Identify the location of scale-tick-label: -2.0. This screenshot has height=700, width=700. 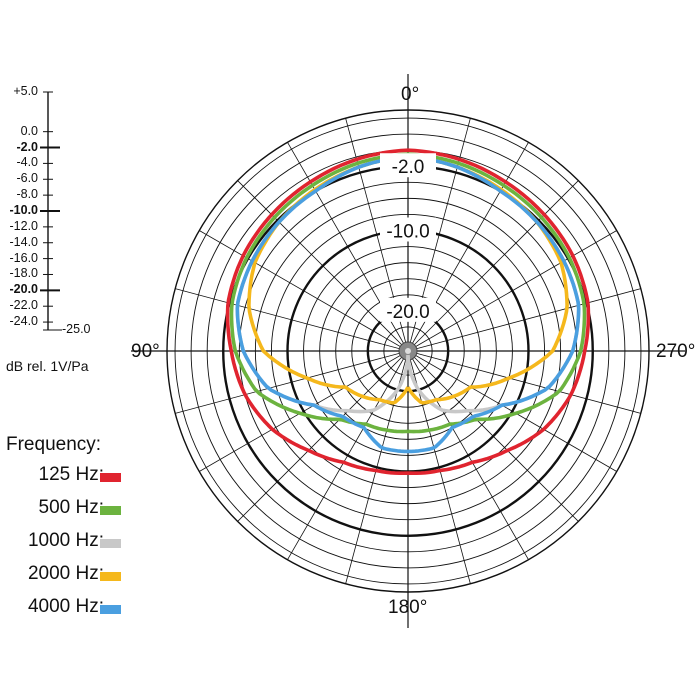
(27, 146).